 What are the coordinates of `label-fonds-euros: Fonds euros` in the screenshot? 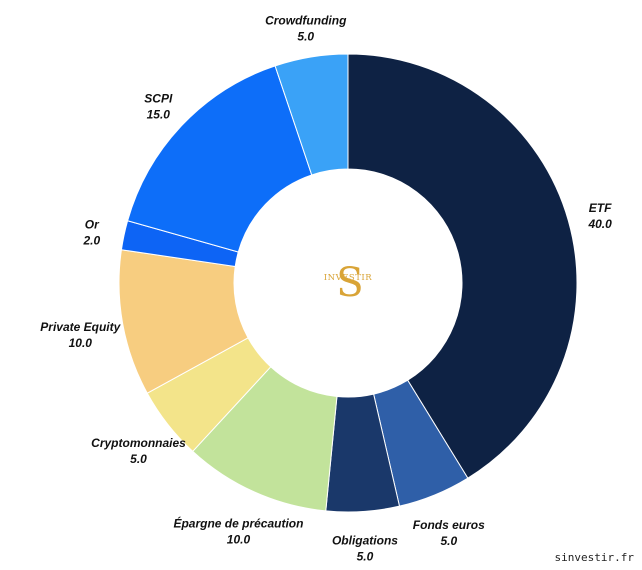 It's located at (449, 525).